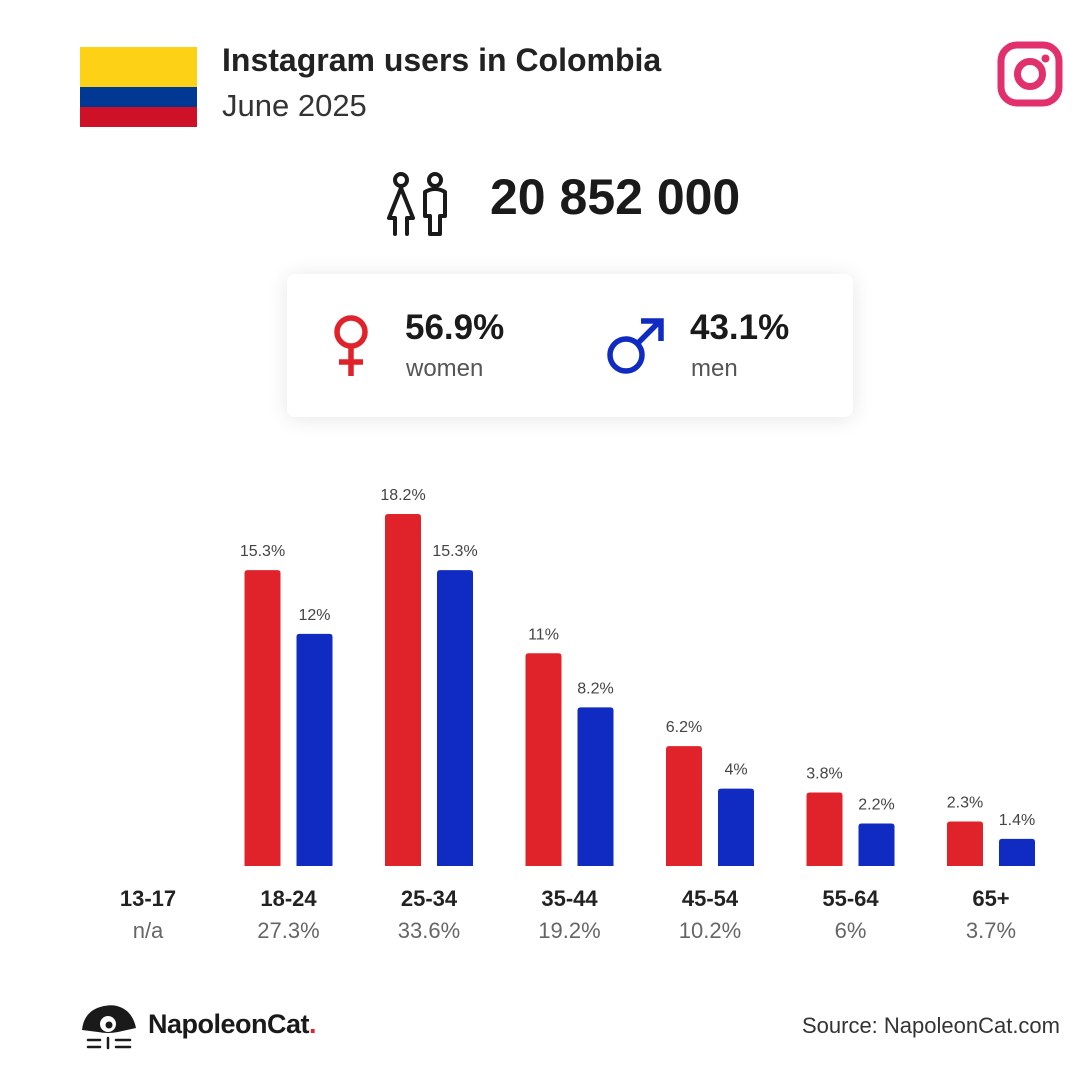 This screenshot has width=1080, height=1080. Describe the element at coordinates (851, 930) in the screenshot. I see `category-total-55-64: 6%` at that location.